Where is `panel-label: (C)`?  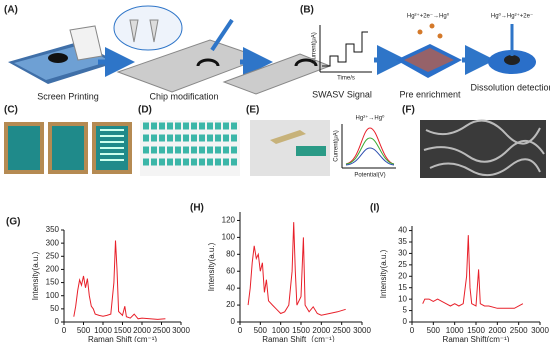 panel-label: (C) is located at coordinates (11, 110).